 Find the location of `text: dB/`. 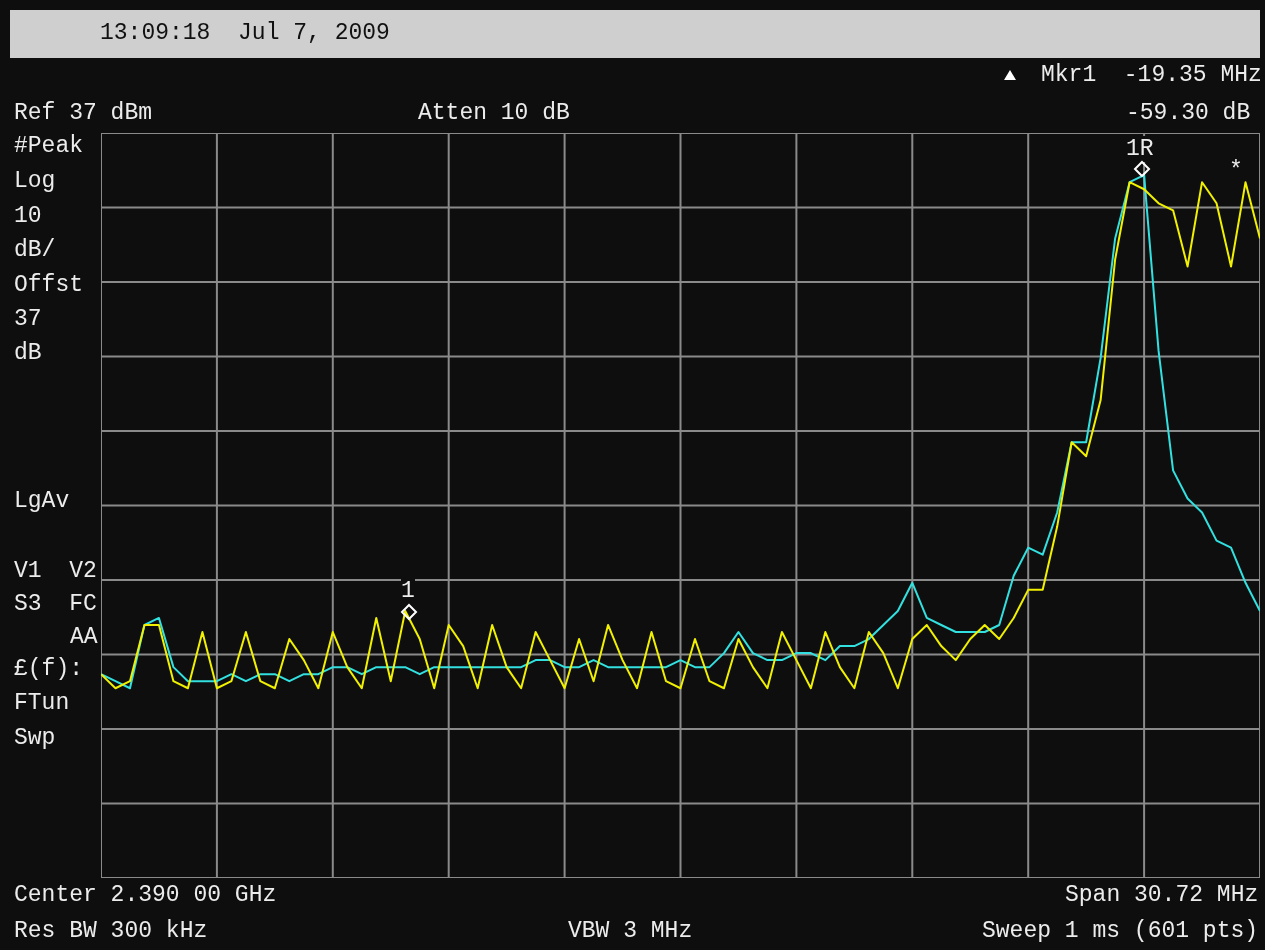

text: dB/ is located at coordinates (35, 250).